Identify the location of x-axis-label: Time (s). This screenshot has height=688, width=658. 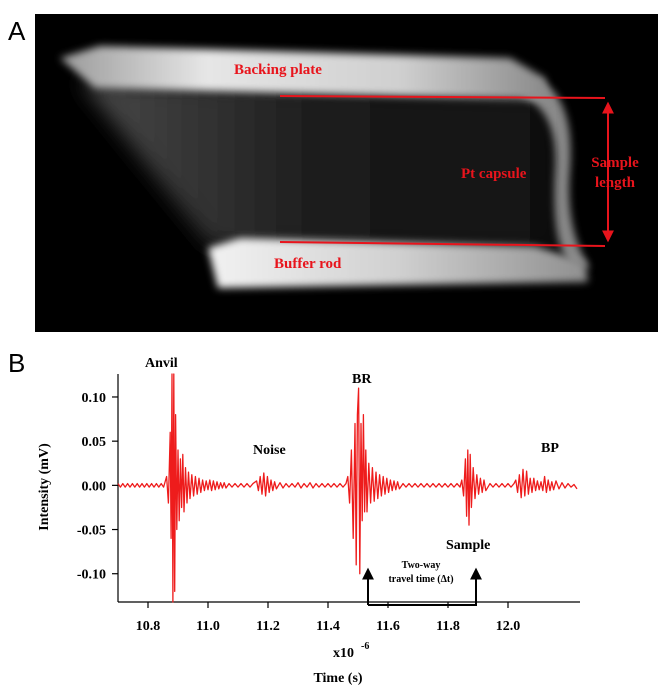
(337, 678).